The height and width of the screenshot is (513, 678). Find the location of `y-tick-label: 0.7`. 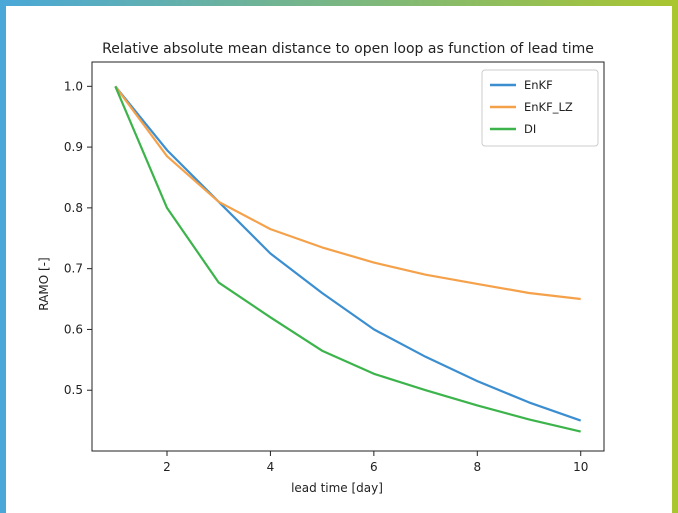

y-tick-label: 0.7 is located at coordinates (73, 269).